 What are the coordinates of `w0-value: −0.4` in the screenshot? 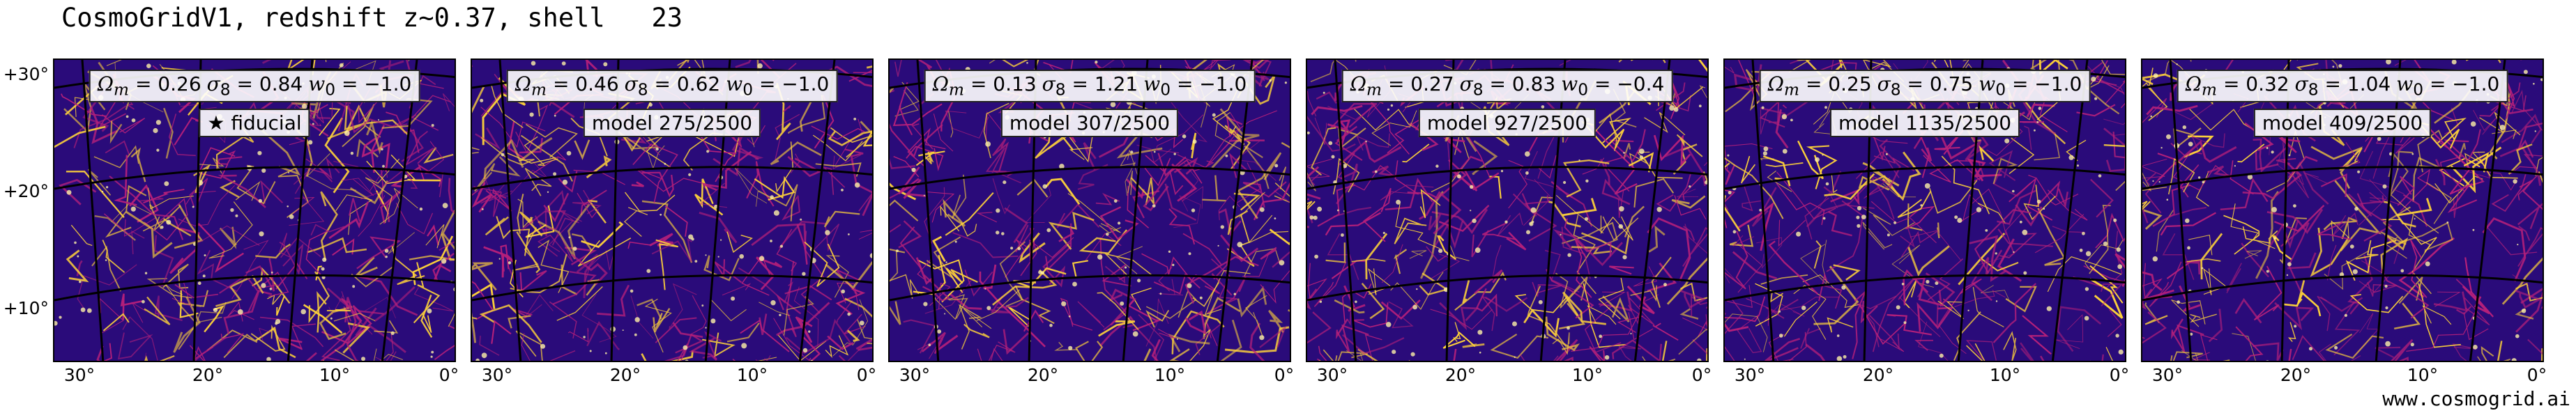 It's located at (1641, 84).